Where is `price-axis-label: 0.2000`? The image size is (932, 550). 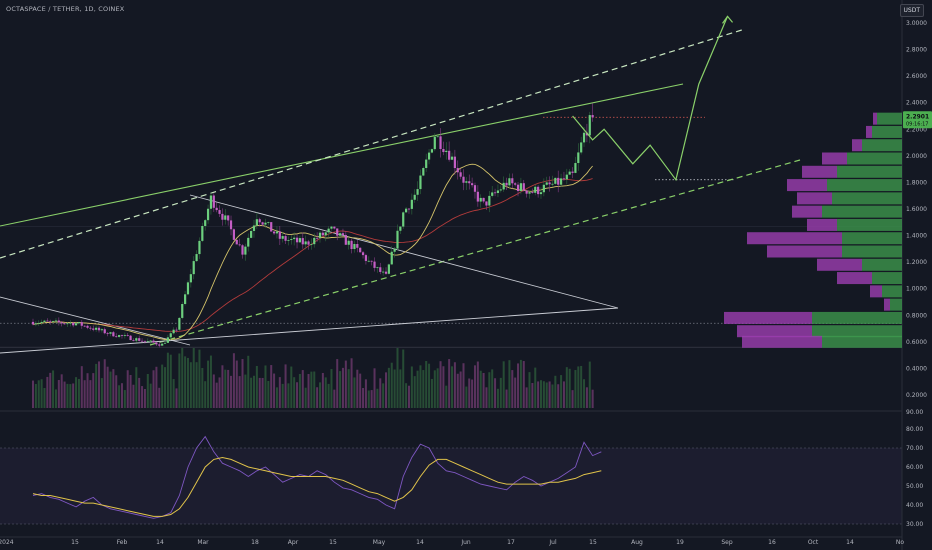 price-axis-label: 0.2000 is located at coordinates (916, 395).